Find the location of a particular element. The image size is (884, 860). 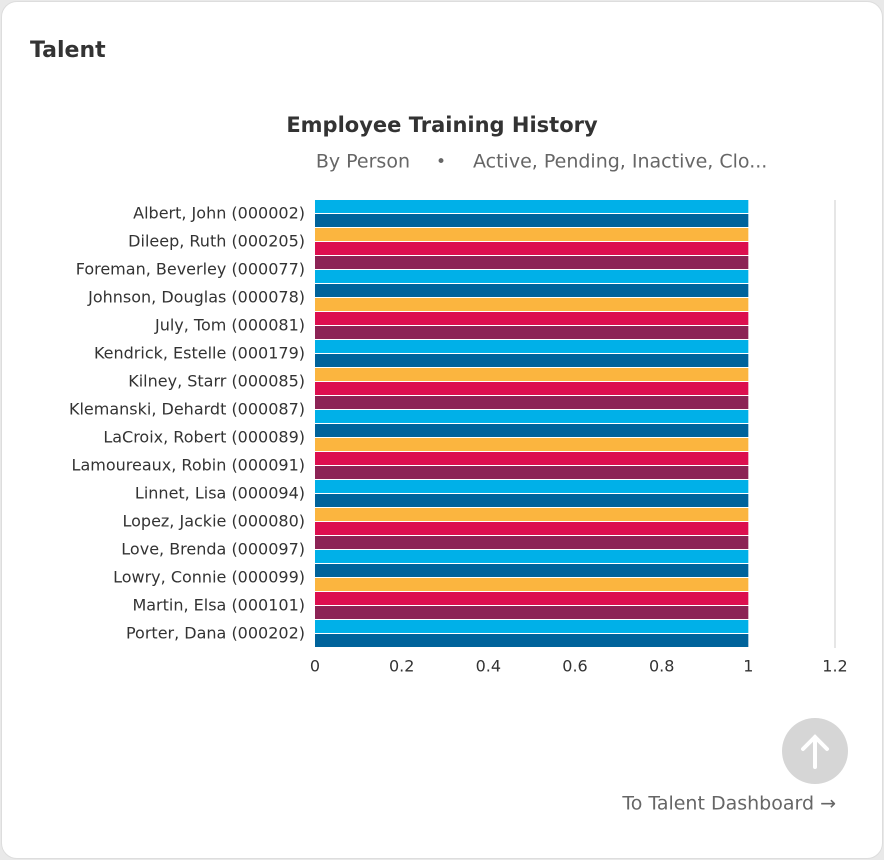

x-tick-label: 0.4 is located at coordinates (488, 666).